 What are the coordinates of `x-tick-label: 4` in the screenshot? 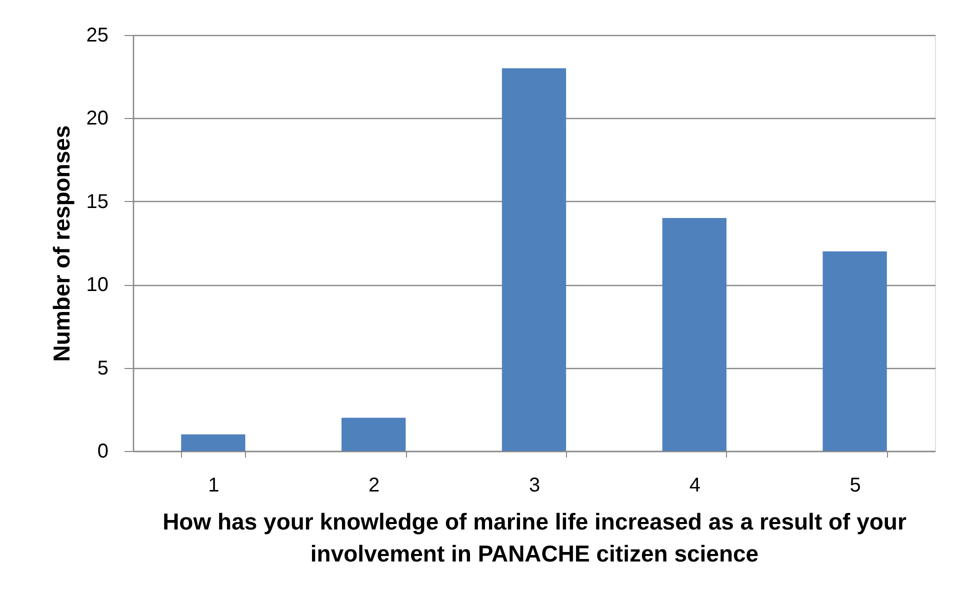 It's located at (694, 485).